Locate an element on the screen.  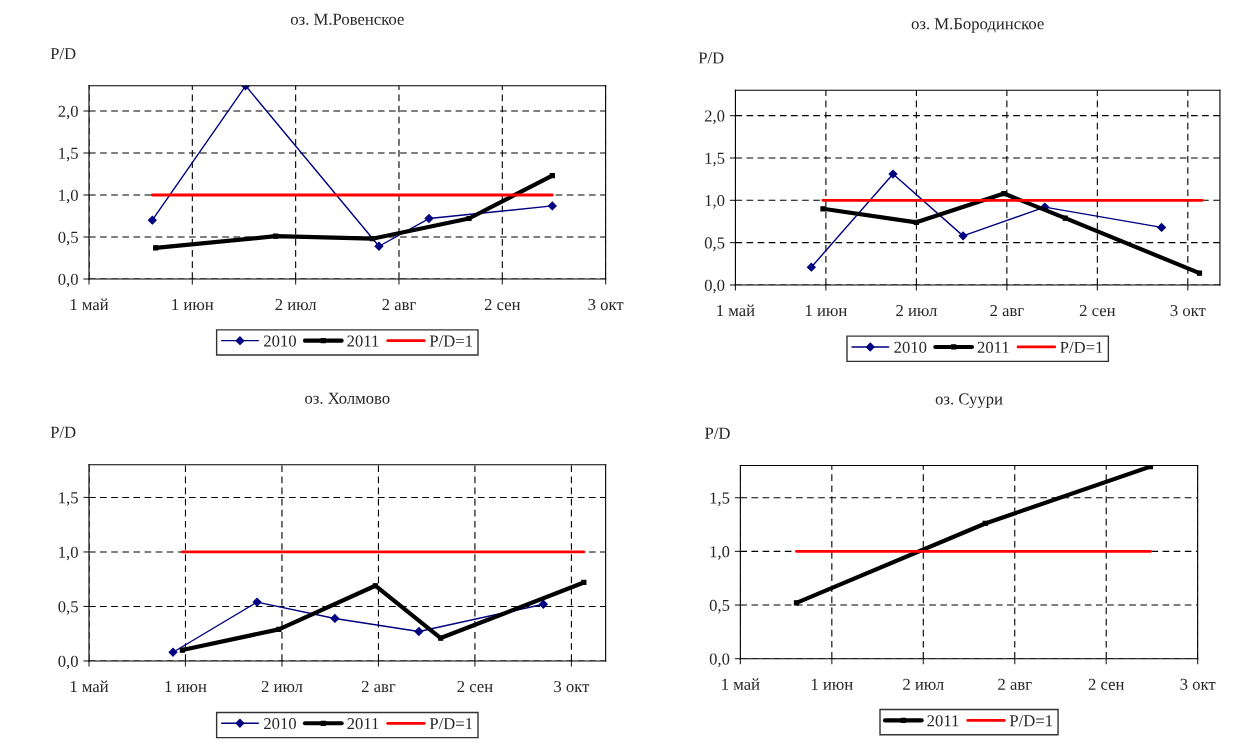
chart-title: оз. М.Ровенское is located at coordinates (347, 19).